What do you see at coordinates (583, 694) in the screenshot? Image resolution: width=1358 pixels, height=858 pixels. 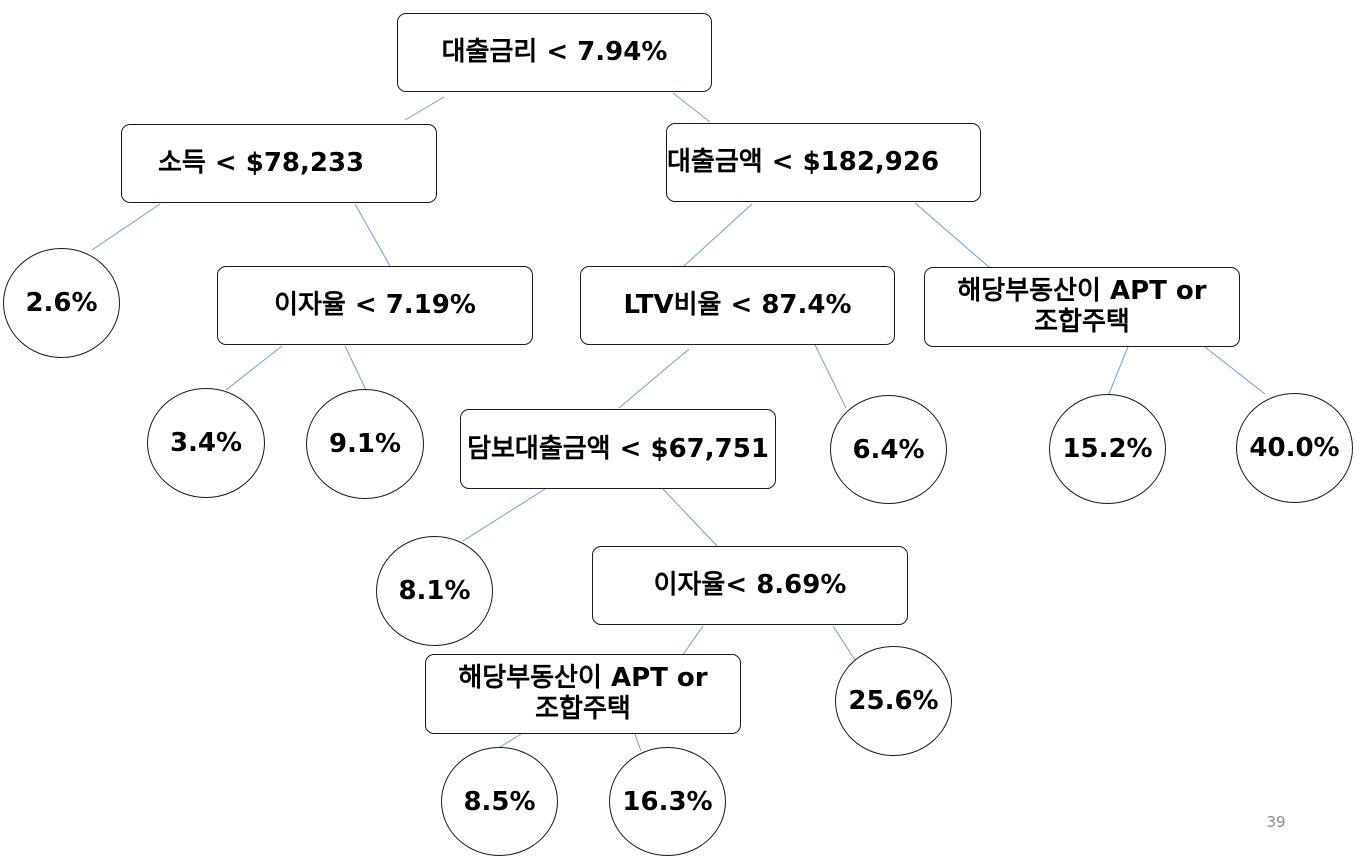 I see `node-property-type-2: 해당부동산이 APT or 조합주택` at bounding box center [583, 694].